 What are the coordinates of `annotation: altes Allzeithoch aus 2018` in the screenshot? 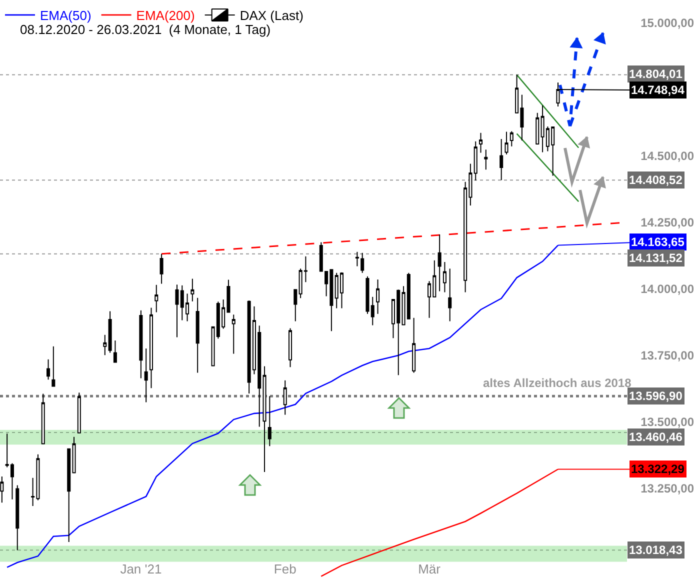 It's located at (557, 383).